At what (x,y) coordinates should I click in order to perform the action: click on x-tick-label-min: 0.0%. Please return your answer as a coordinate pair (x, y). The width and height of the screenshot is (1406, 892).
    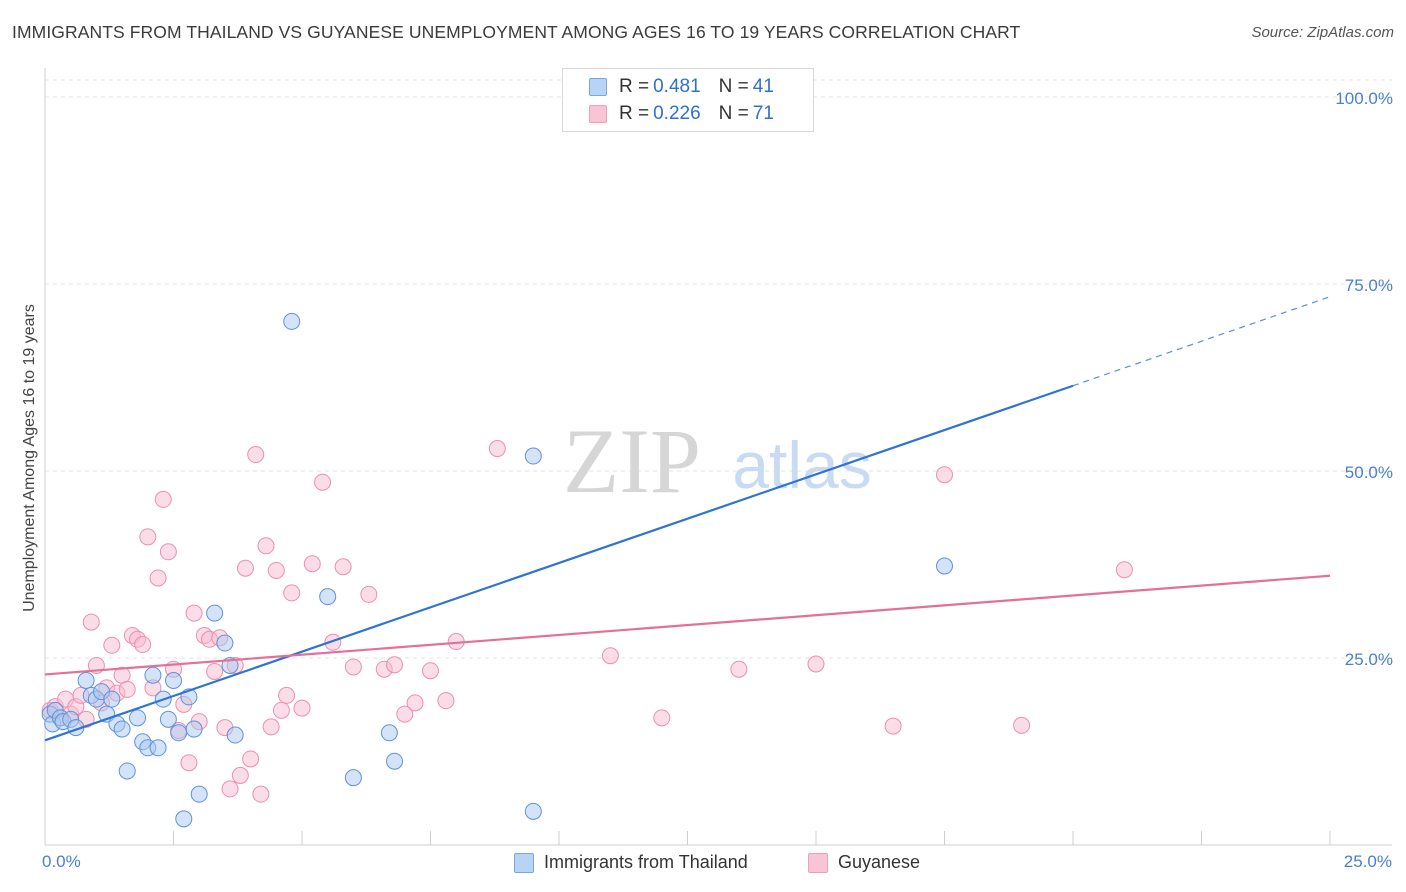
    Looking at the image, I should click on (61, 861).